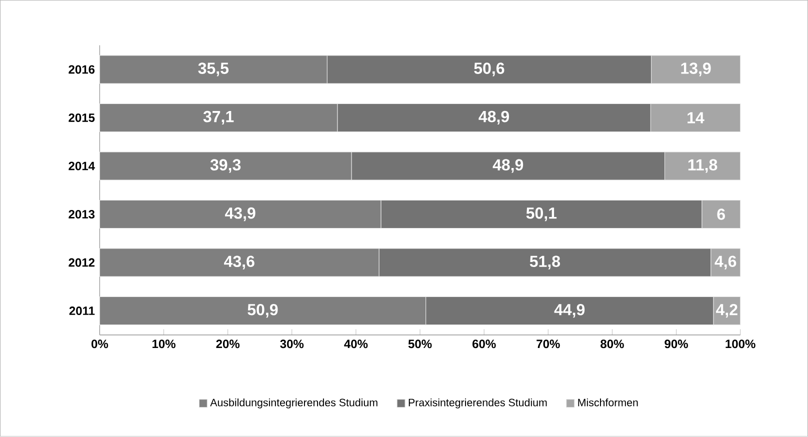 This screenshot has width=808, height=437. Describe the element at coordinates (696, 69) in the screenshot. I see `data-label: 13,9` at that location.